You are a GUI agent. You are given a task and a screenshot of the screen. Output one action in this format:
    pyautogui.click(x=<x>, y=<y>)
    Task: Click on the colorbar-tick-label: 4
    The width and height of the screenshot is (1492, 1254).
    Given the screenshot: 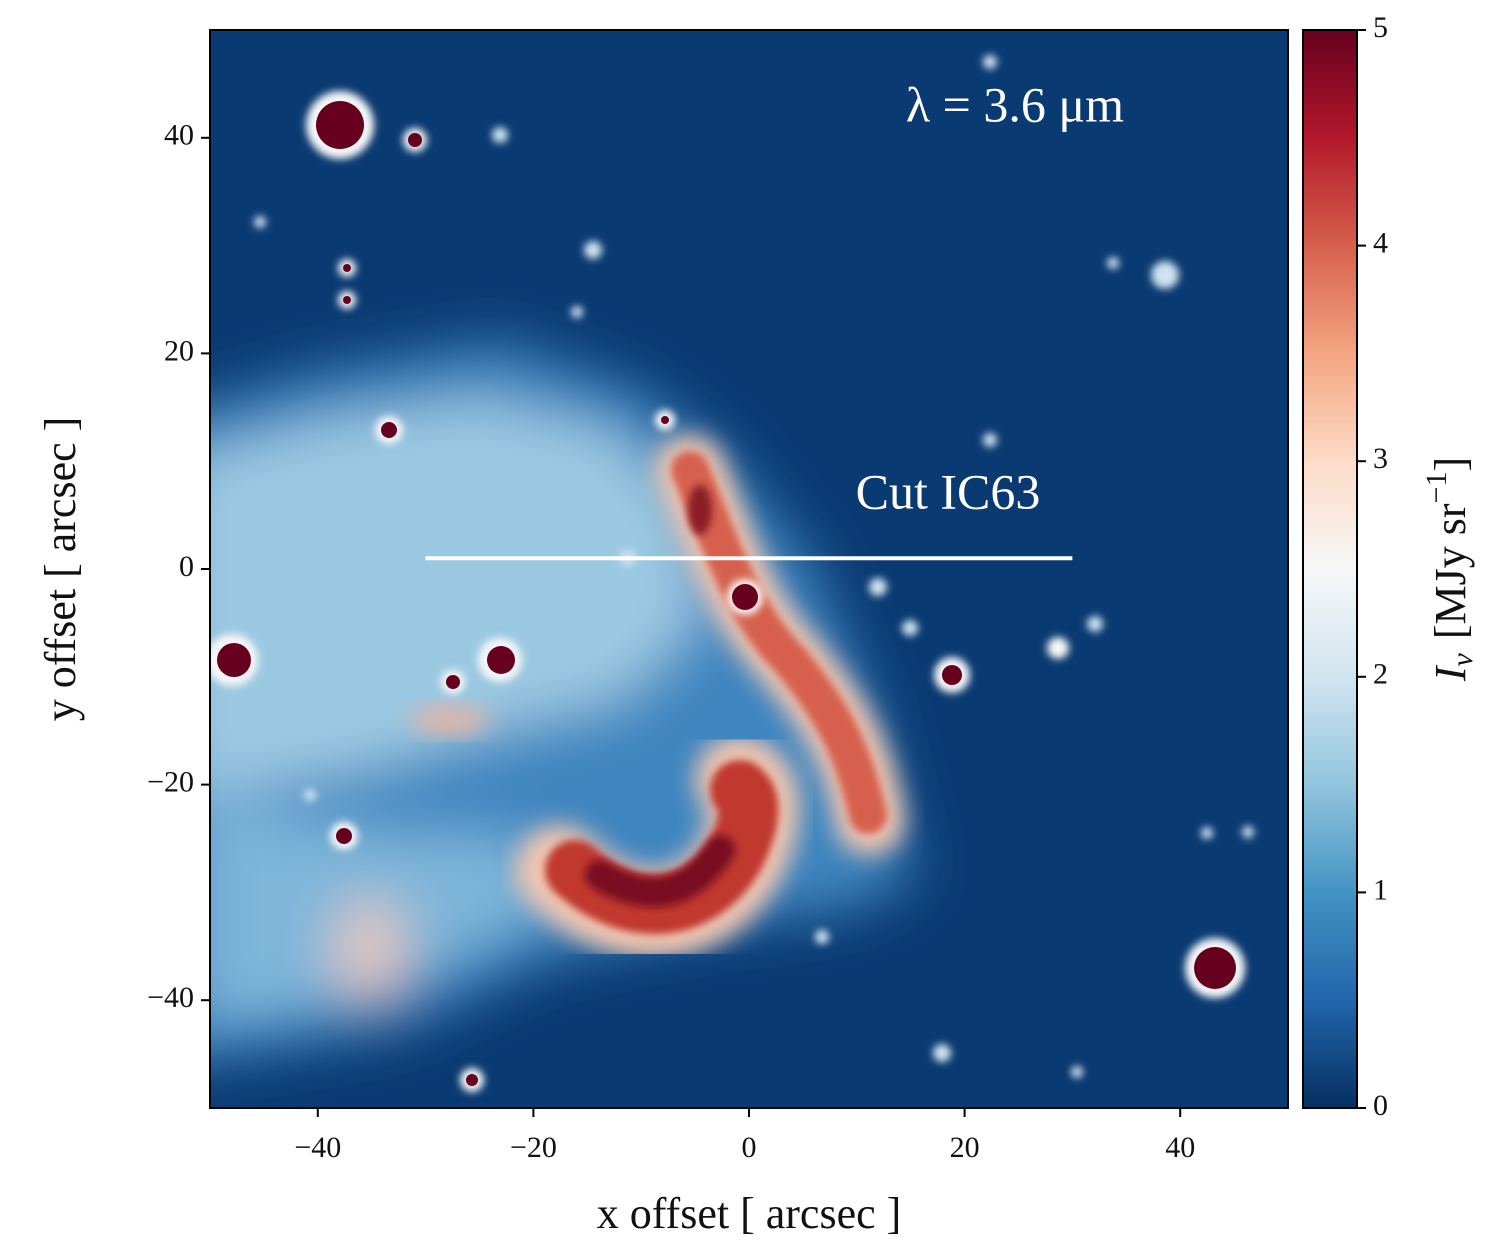 What is the action you would take?
    pyautogui.click(x=1380, y=242)
    